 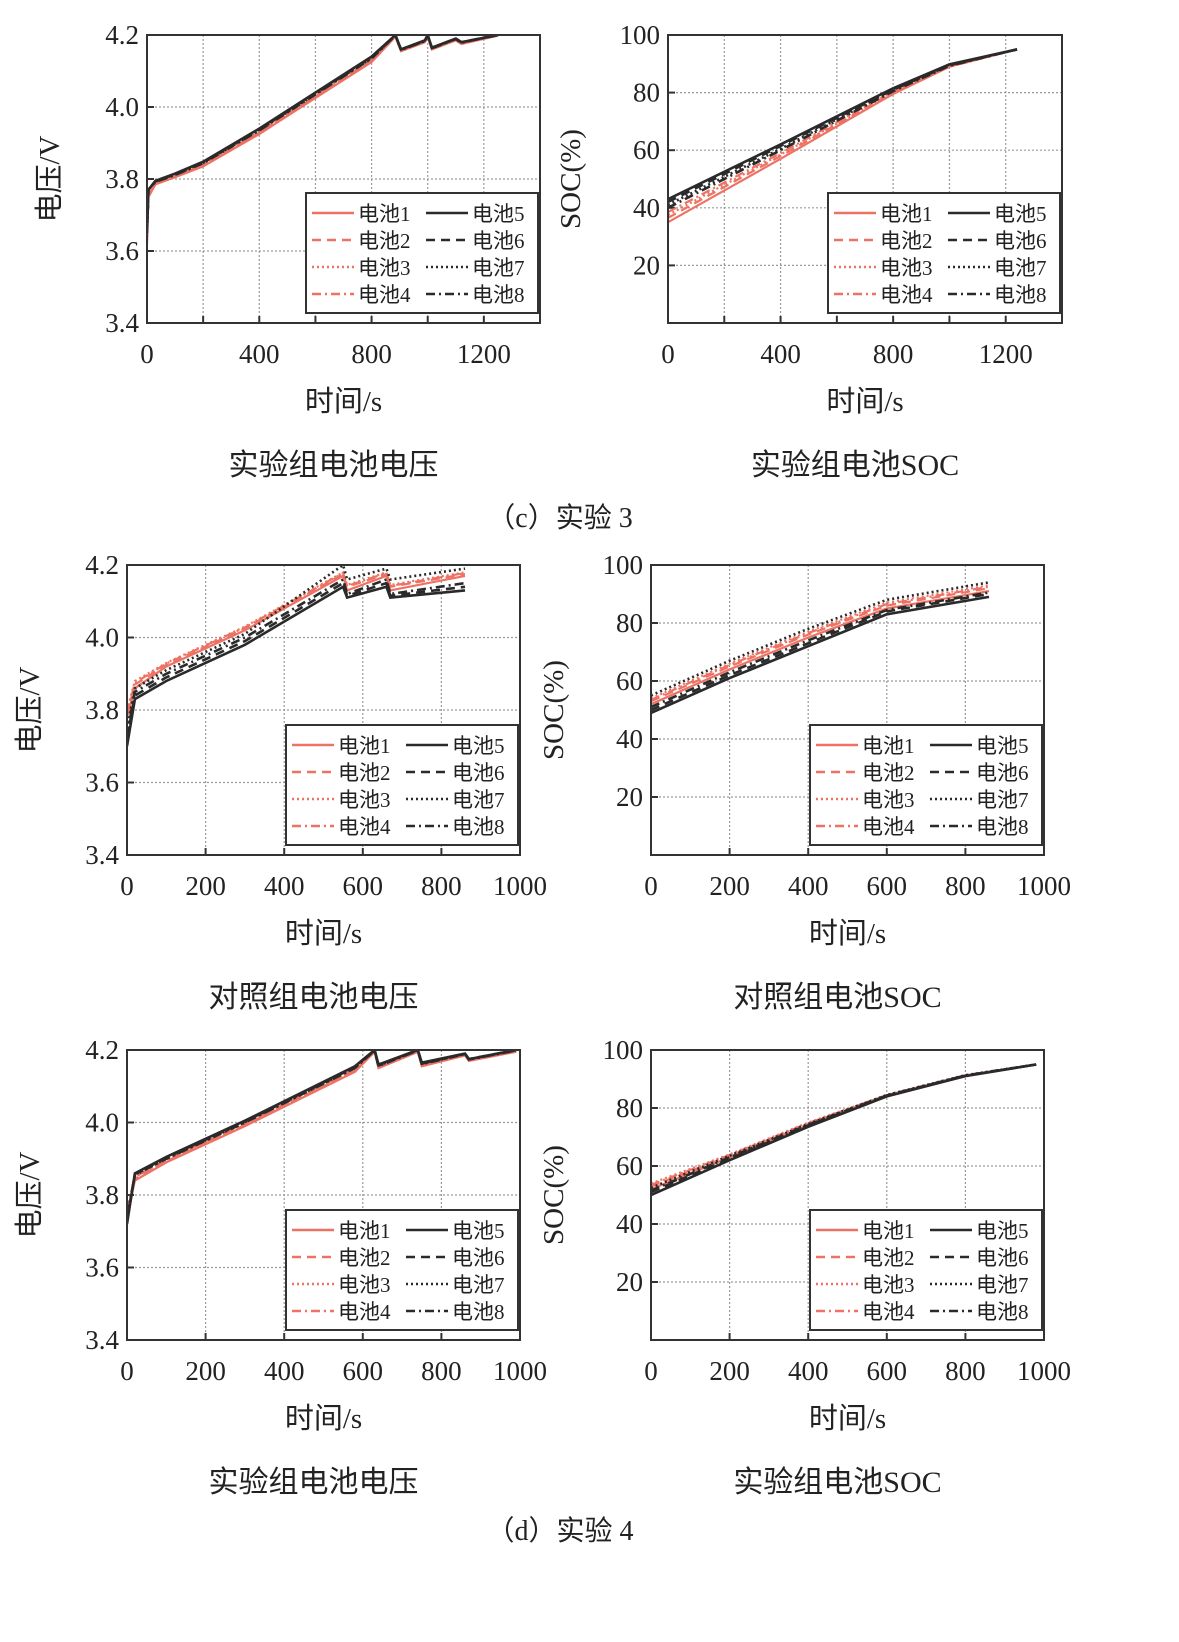 I want to click on x-tick-label: 1200, so click(x=1006, y=354).